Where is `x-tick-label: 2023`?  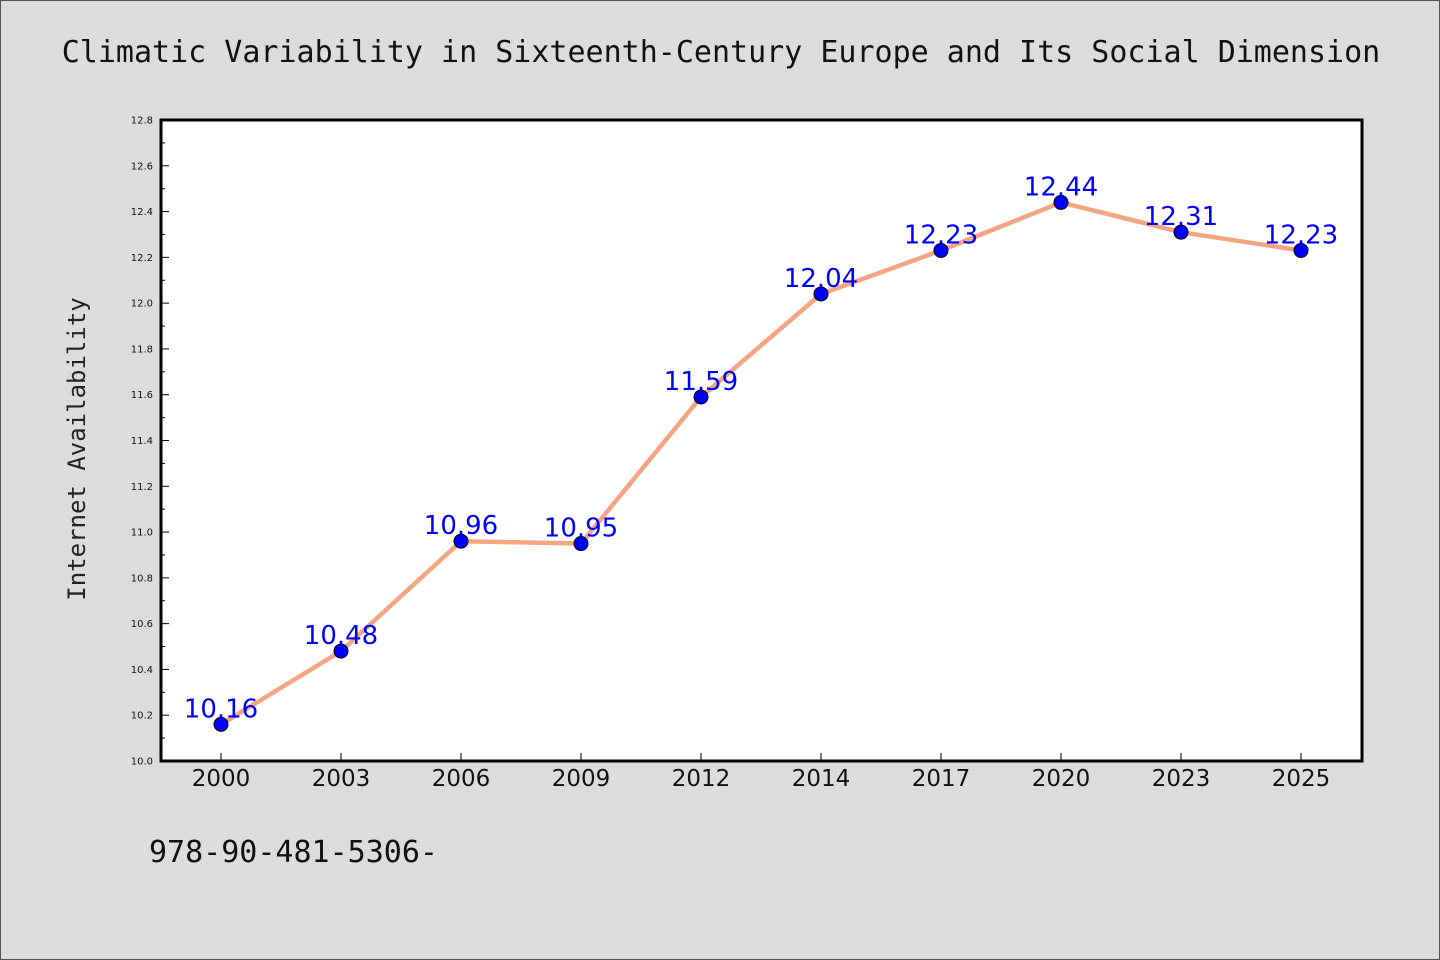
x-tick-label: 2023 is located at coordinates (1181, 779).